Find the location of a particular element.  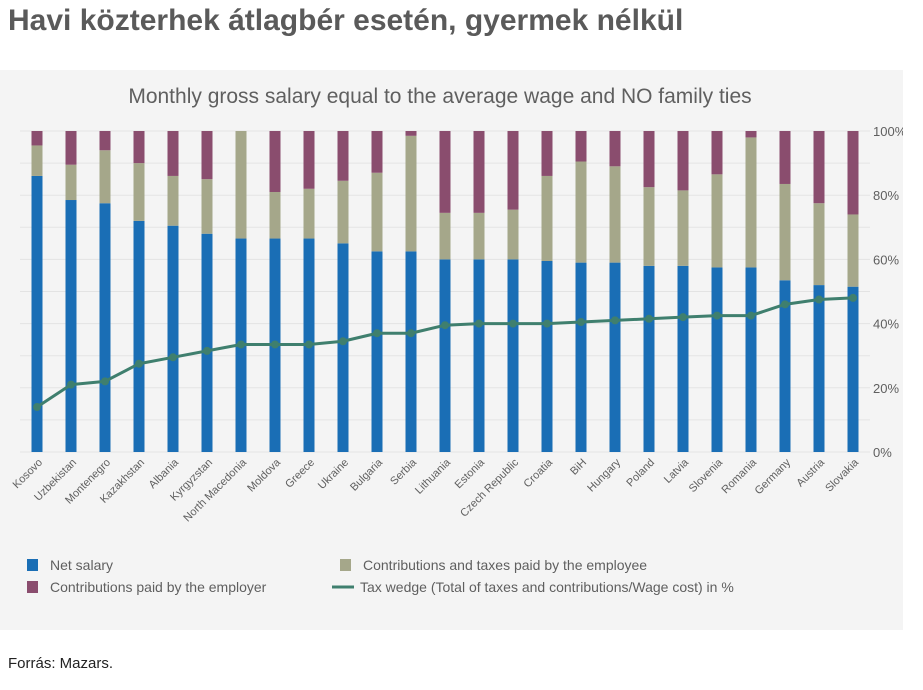

y-axis-ticks: 0% 20% 40% 60% 80% 100% is located at coordinates (888, 292).